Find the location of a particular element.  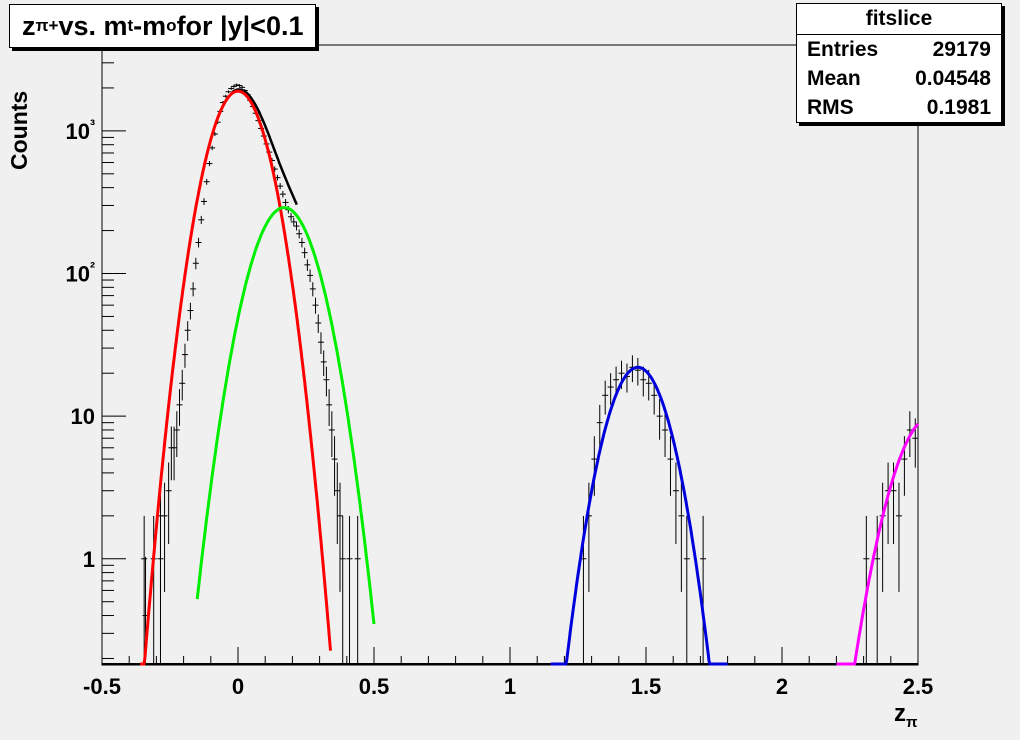

stats-value: 0.1981 is located at coordinates (958, 107).